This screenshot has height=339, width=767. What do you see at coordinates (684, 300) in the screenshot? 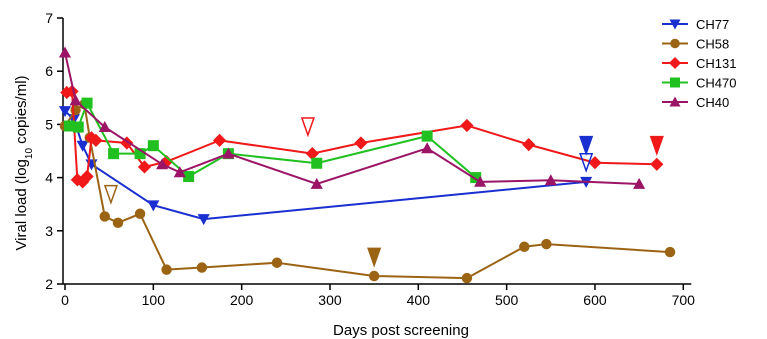
I see `x-tick-label: 700` at bounding box center [684, 300].